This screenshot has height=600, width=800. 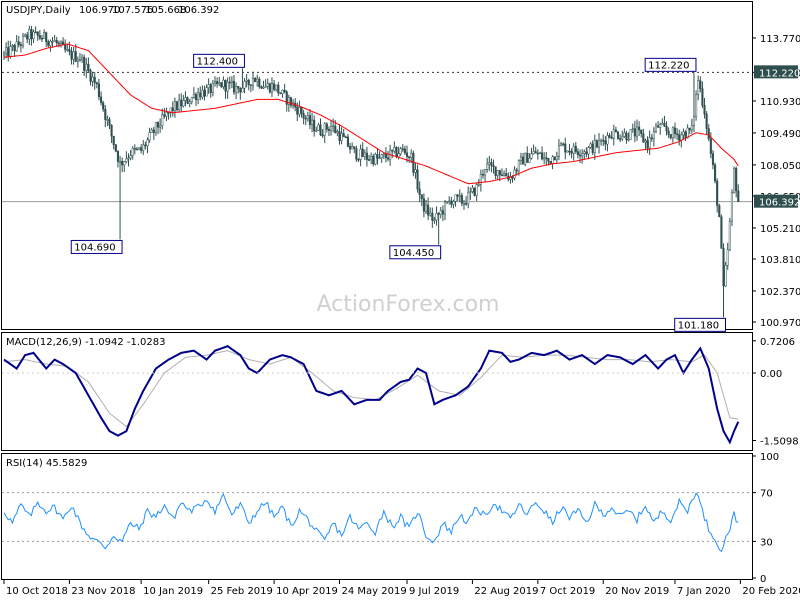 What do you see at coordinates (96, 246) in the screenshot?
I see `annotation-box` at bounding box center [96, 246].